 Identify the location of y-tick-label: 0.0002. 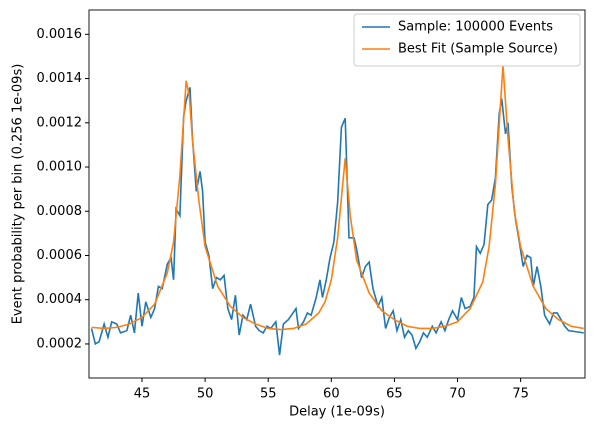
(60, 343).